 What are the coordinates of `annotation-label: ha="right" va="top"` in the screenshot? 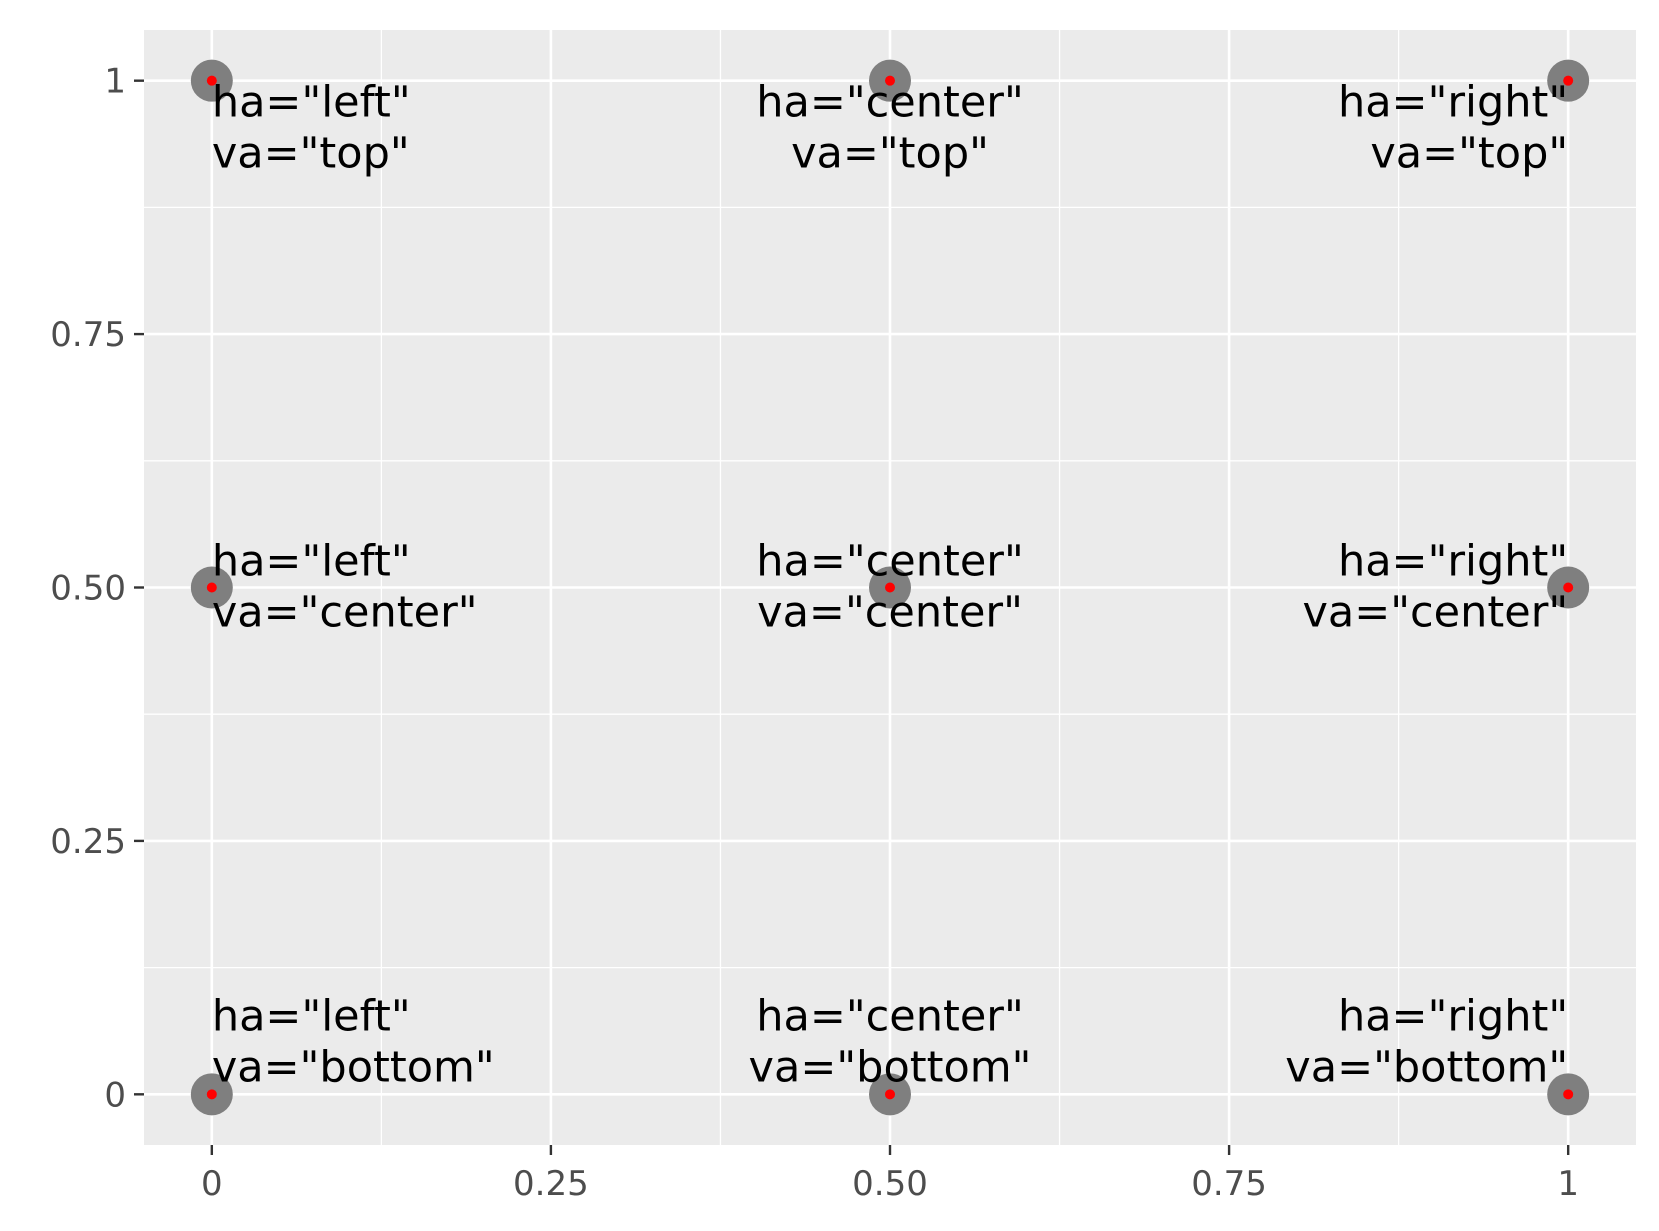 It's located at (1453, 128).